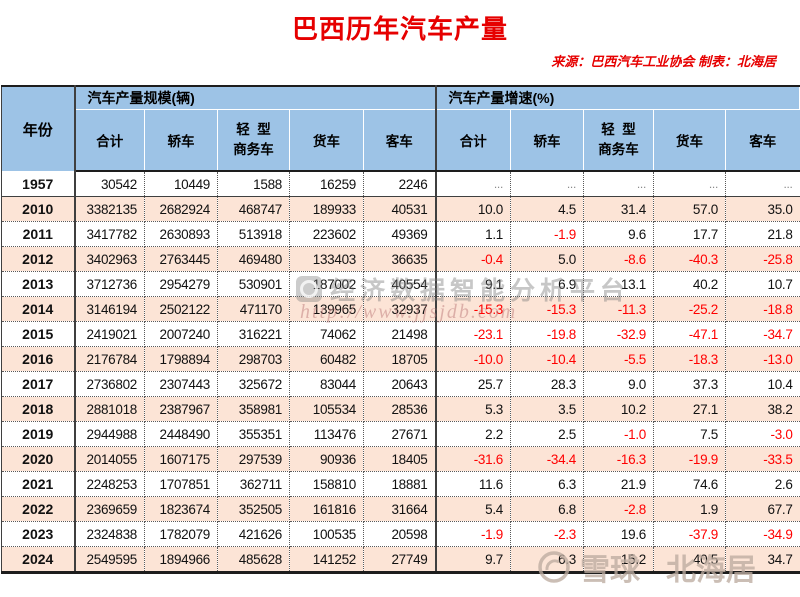 The width and height of the screenshot is (800, 597). What do you see at coordinates (400, 434) in the screenshot?
I see `scale-cell: 27671` at bounding box center [400, 434].